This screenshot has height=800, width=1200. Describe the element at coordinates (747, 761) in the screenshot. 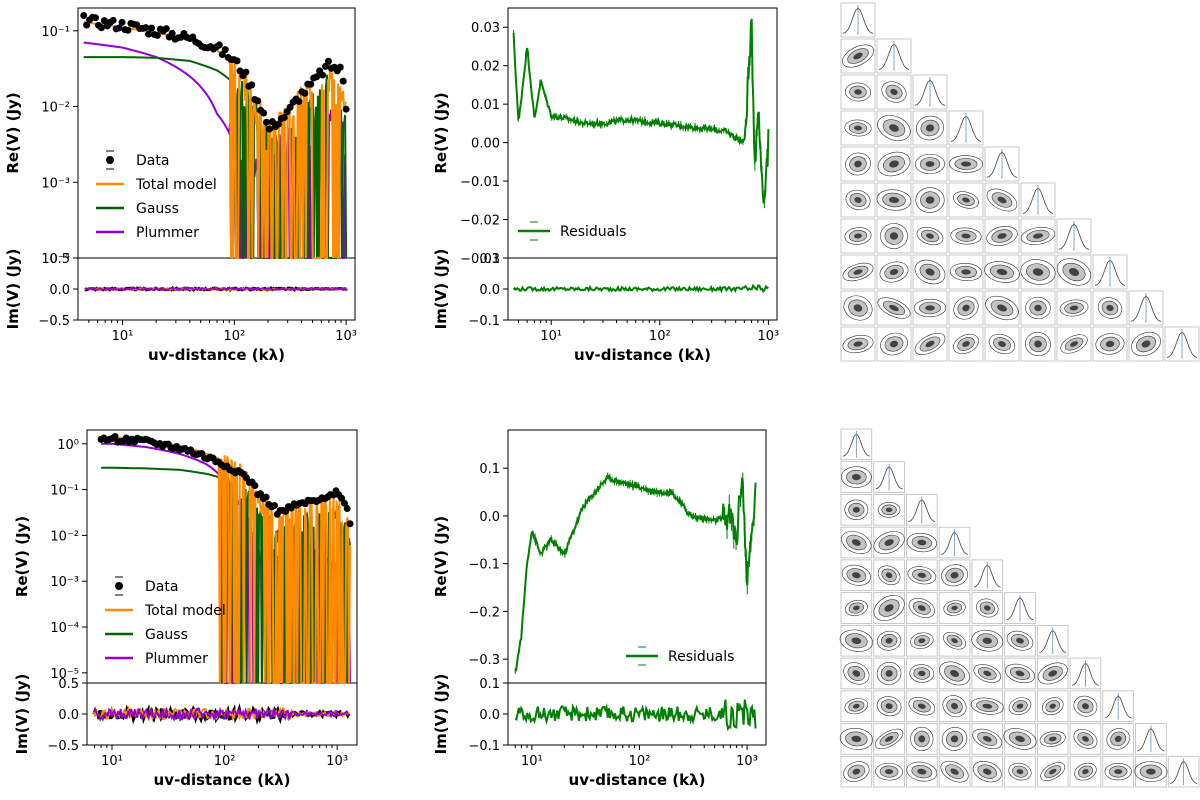

I see `x-tick-label: 10³` at that location.